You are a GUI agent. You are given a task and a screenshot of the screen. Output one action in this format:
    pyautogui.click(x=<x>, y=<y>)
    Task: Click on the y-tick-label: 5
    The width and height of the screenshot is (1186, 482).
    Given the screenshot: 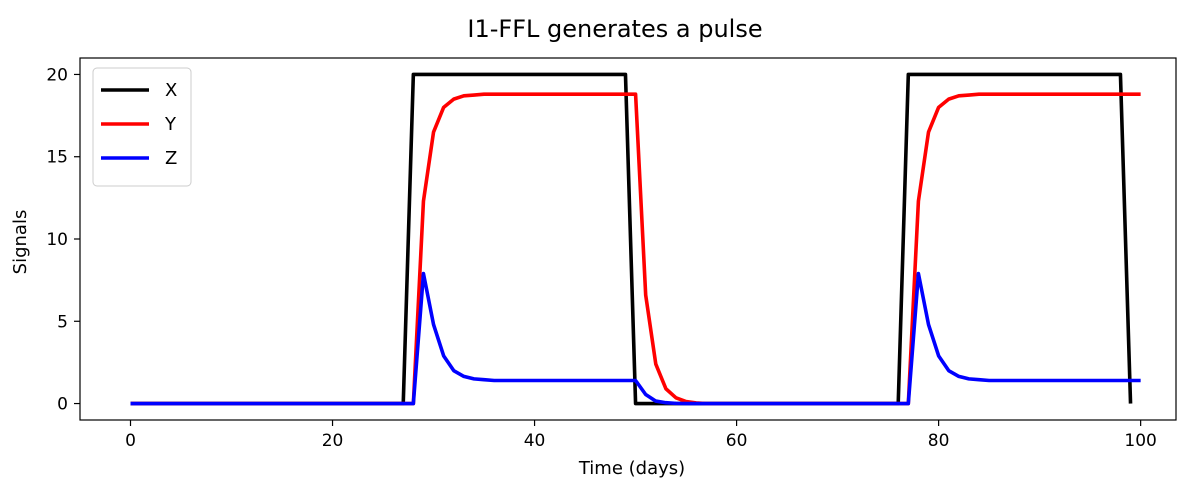 What is the action you would take?
    pyautogui.click(x=62, y=322)
    